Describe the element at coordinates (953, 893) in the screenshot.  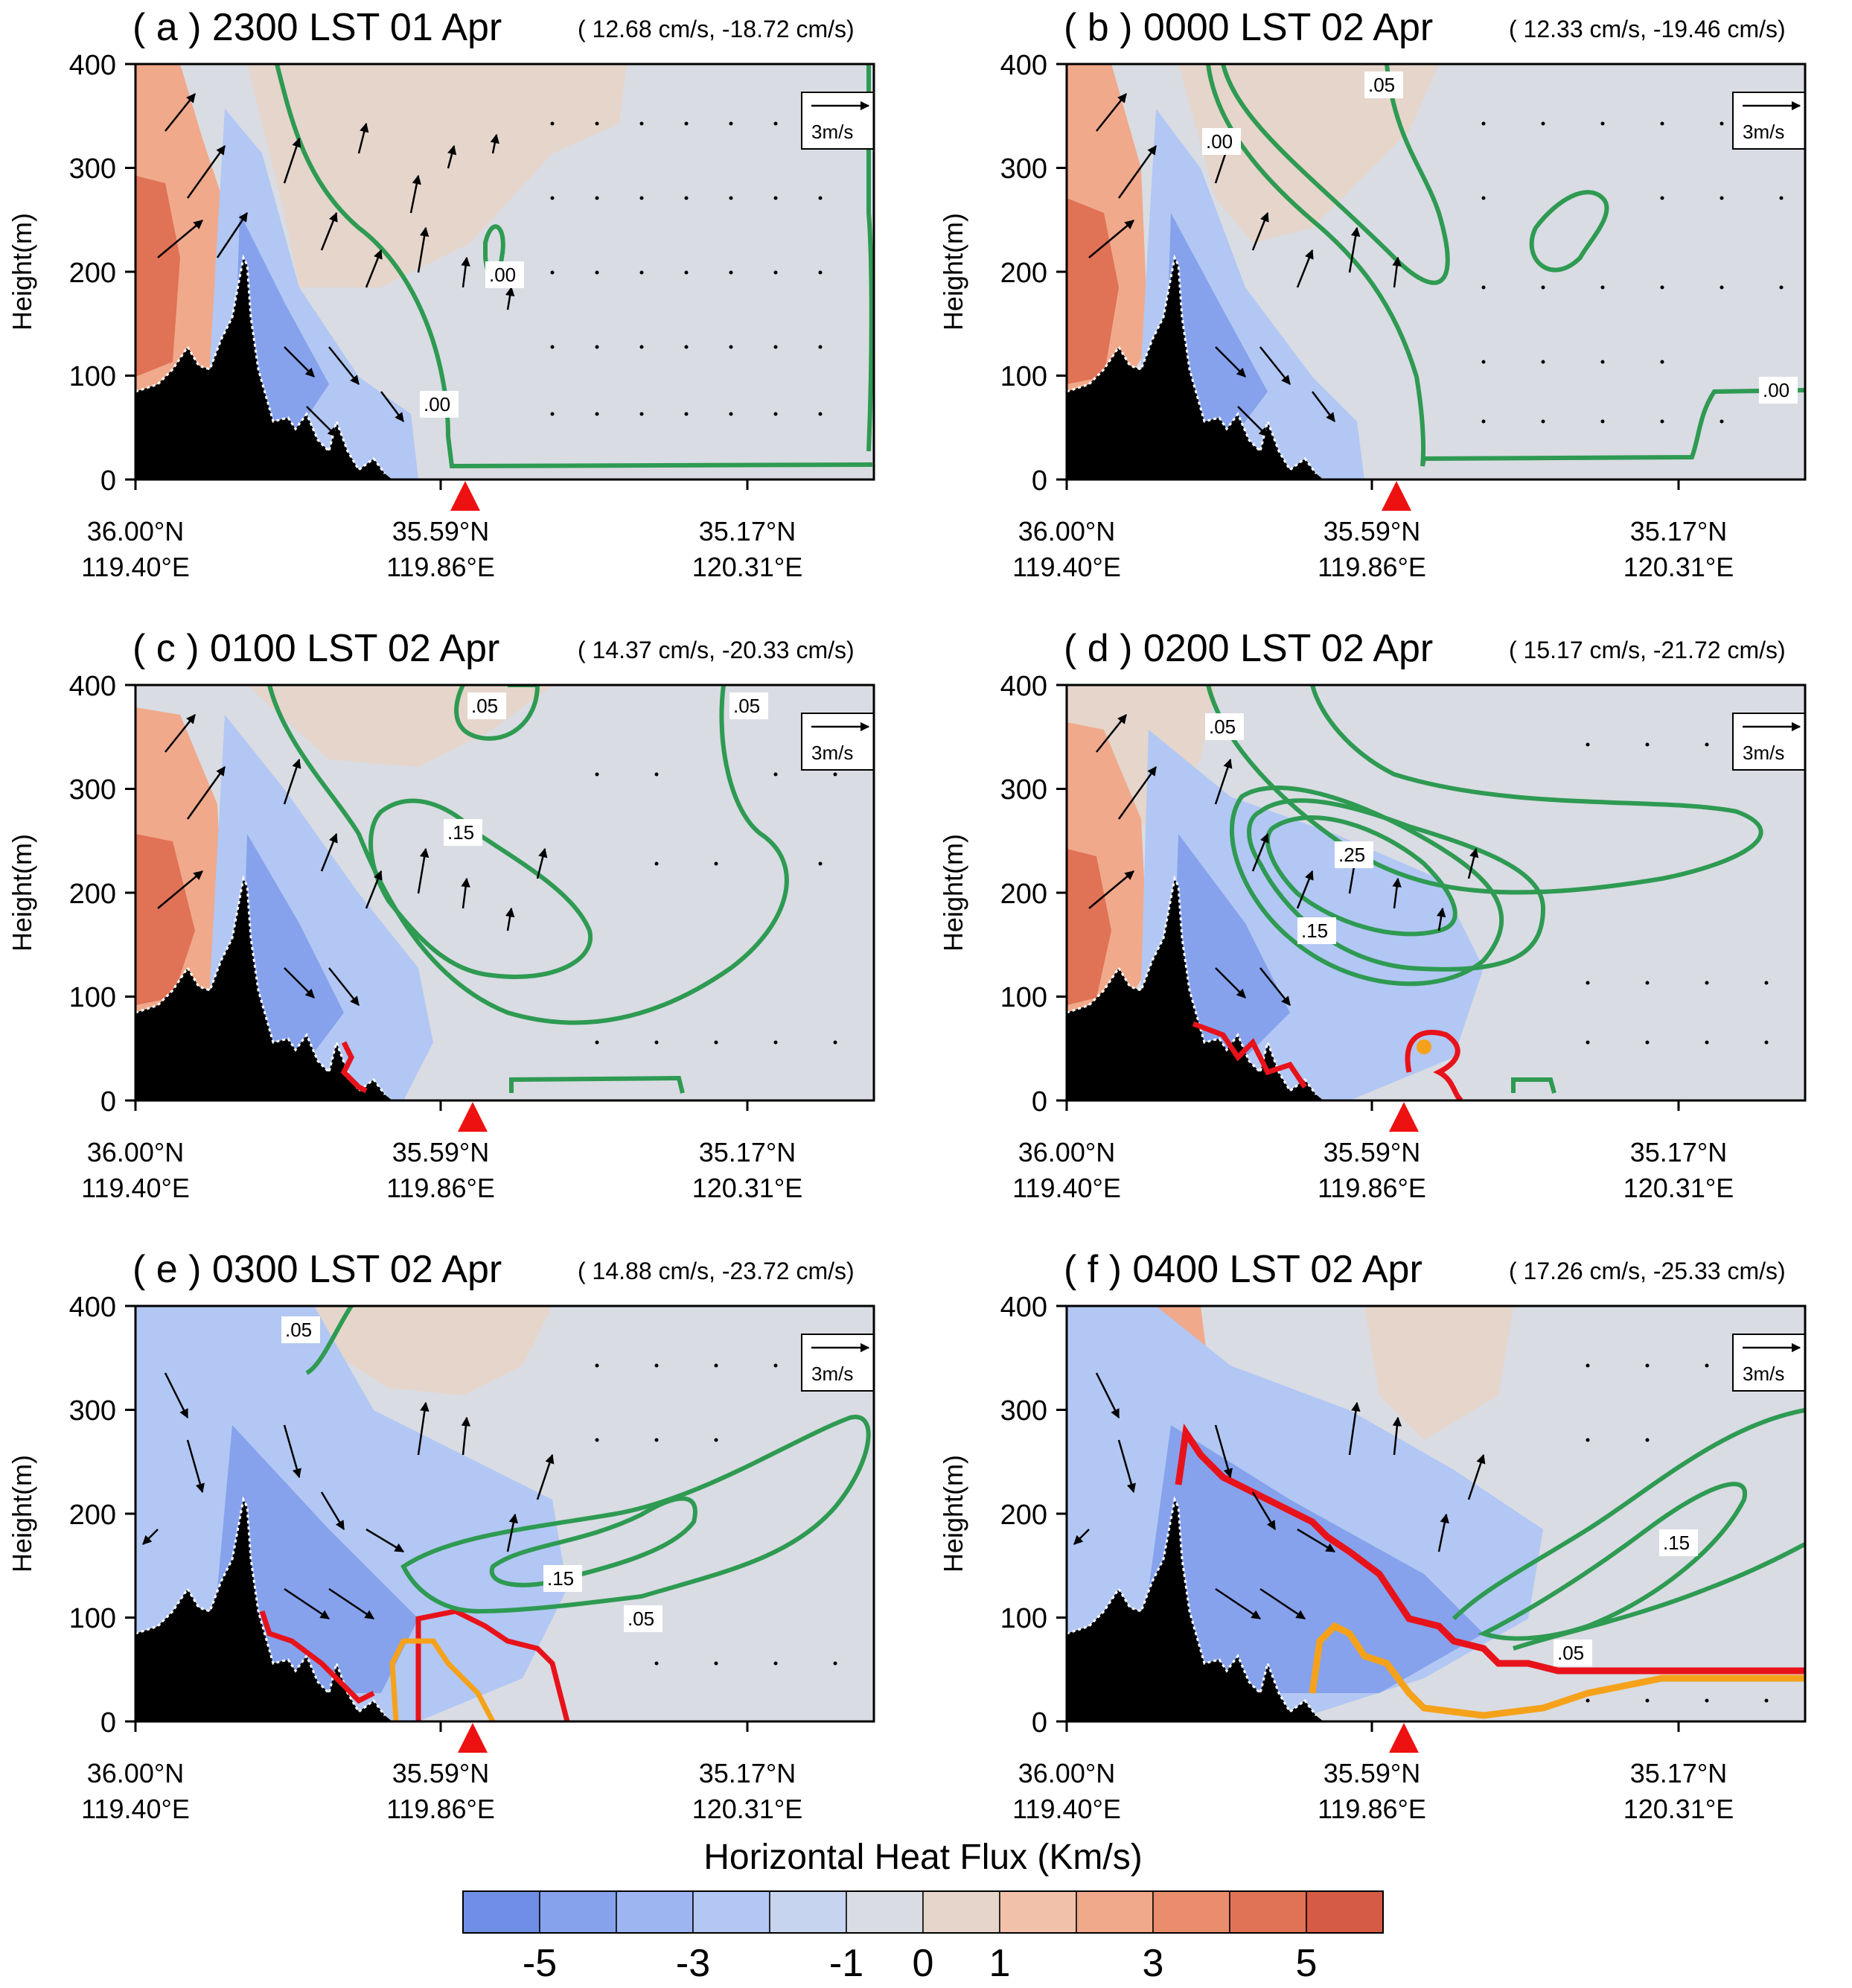
I see `y-axis-label: Height(m)` at that location.